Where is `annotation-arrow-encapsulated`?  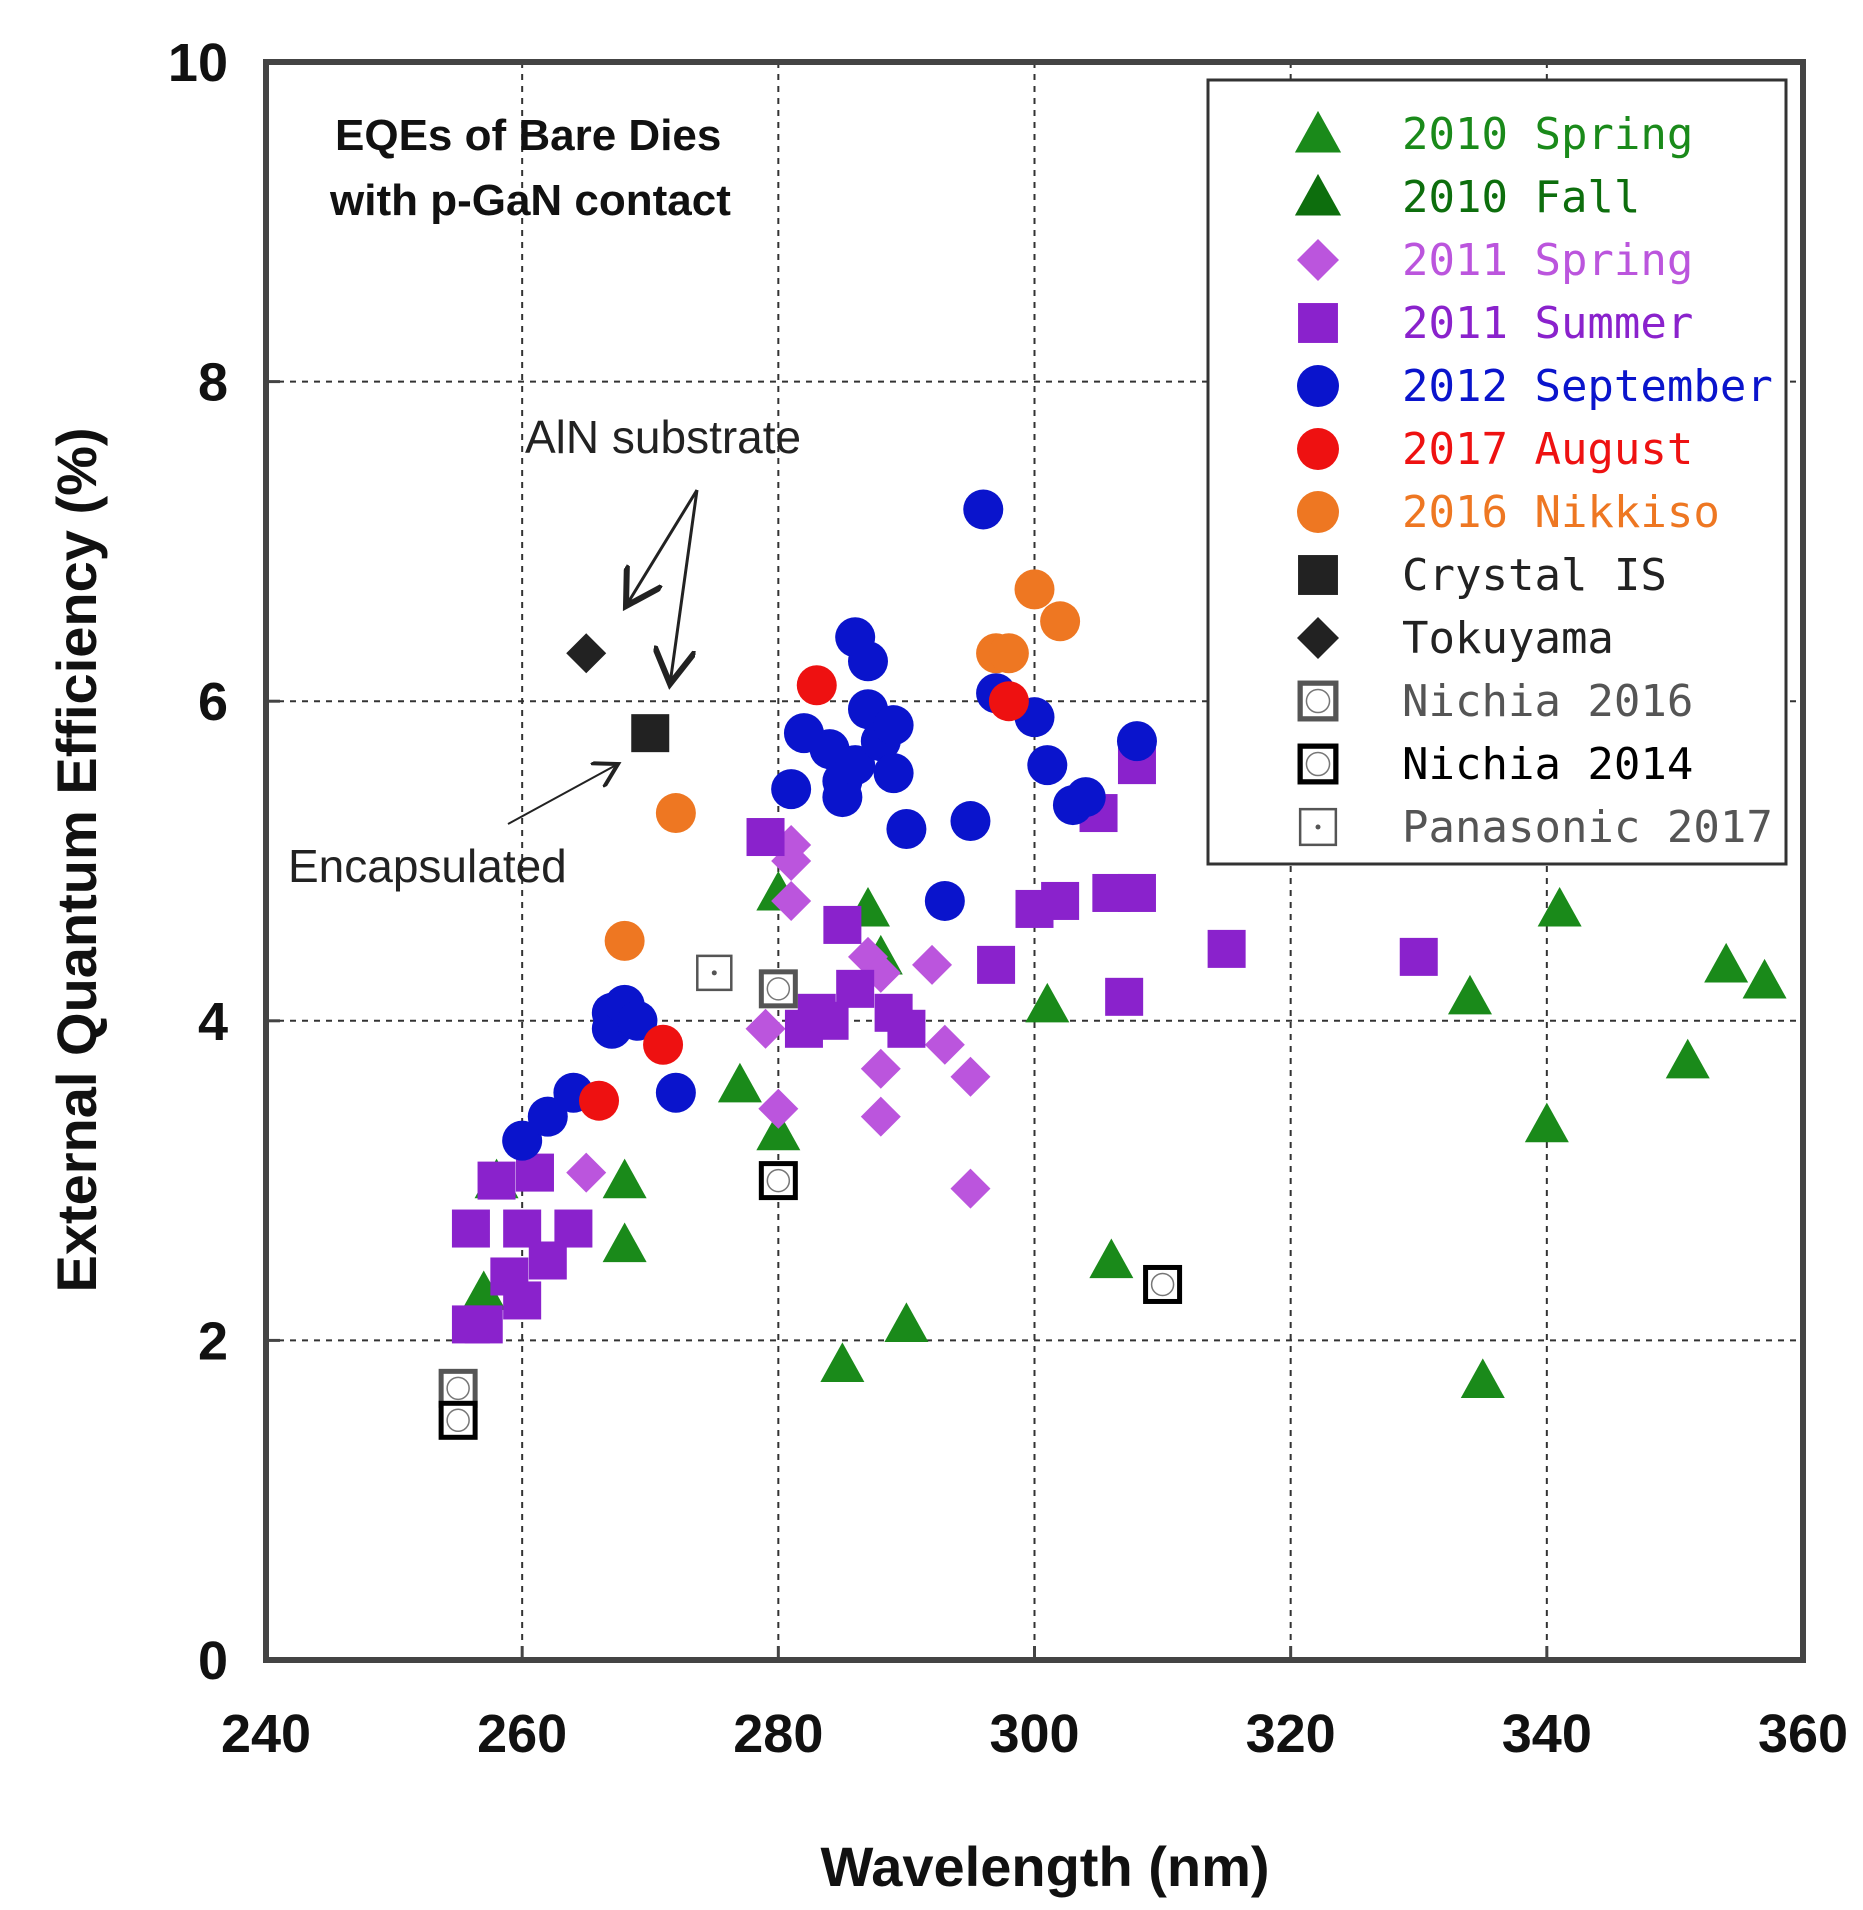
annotation-arrow-encapsulated is located at coordinates (562, 794).